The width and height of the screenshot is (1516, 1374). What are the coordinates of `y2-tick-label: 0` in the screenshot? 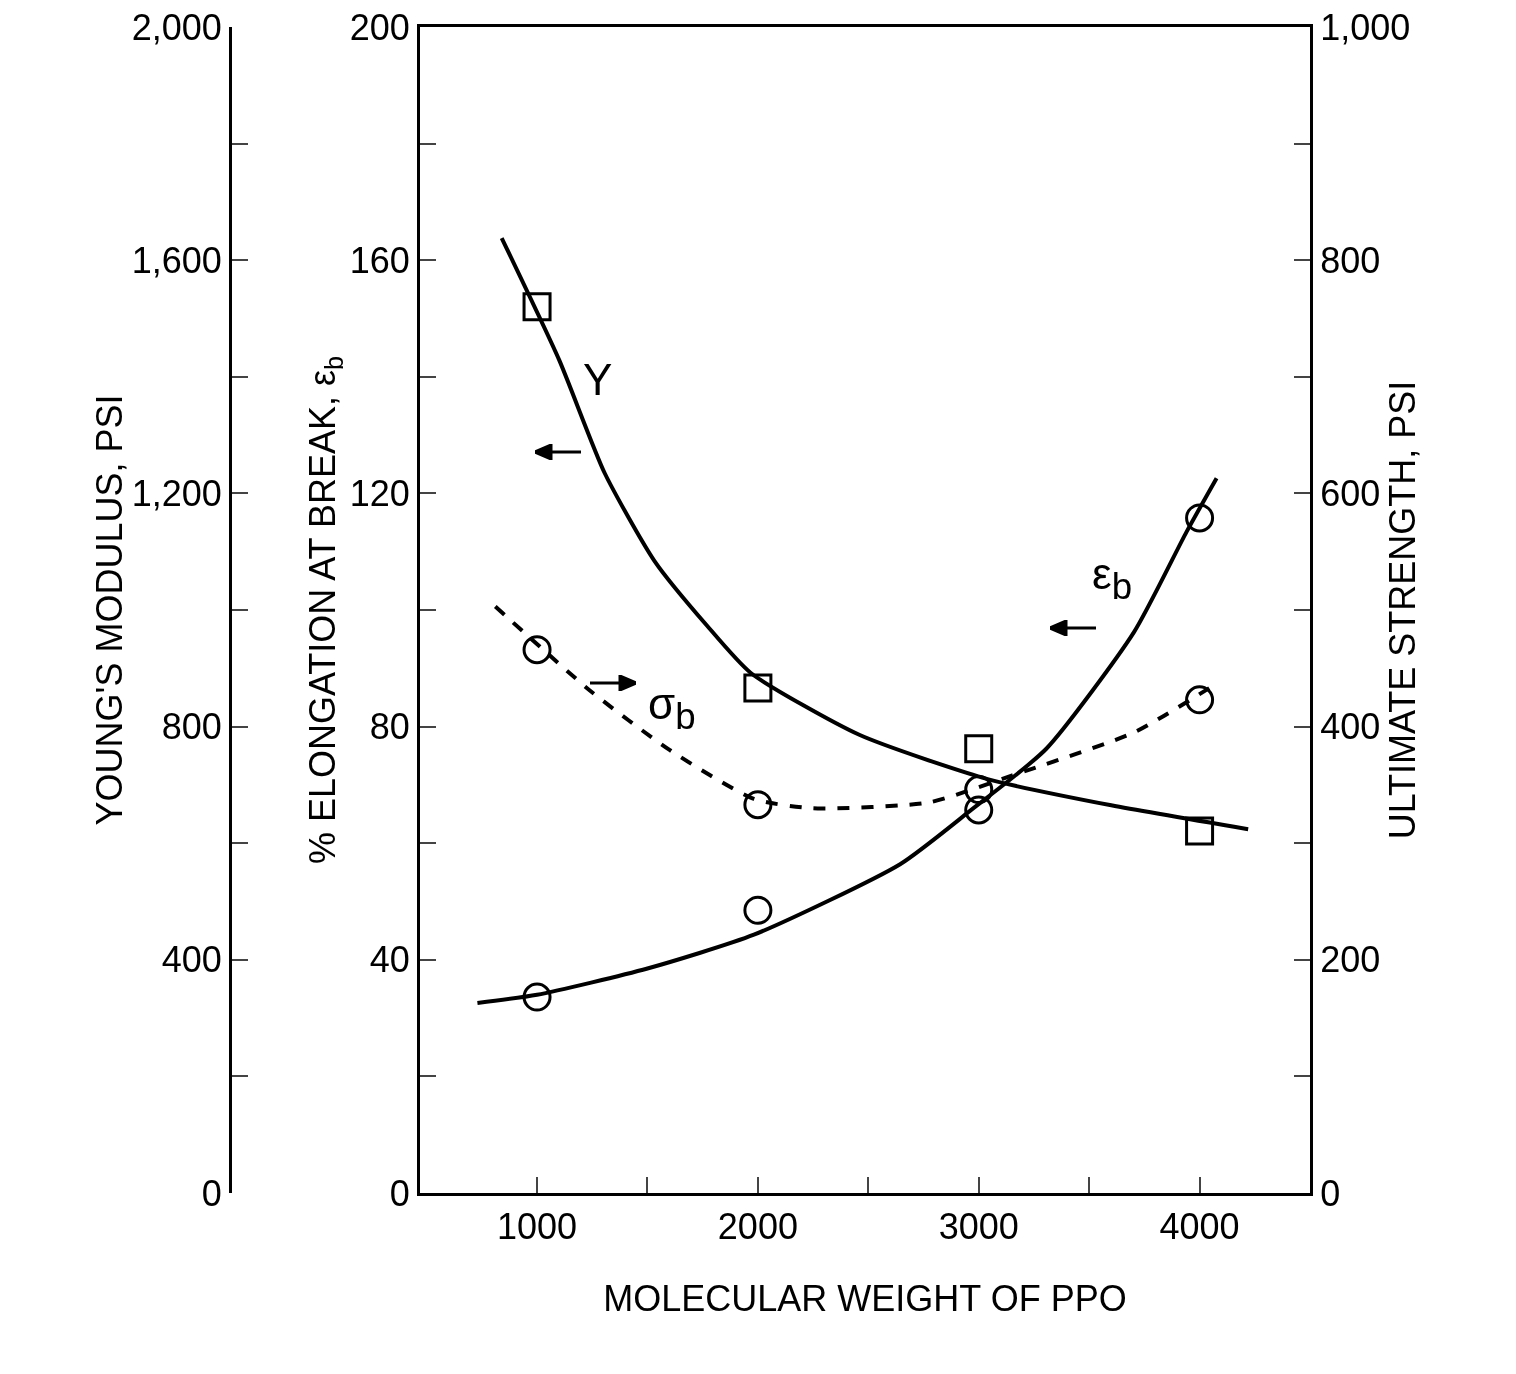 It's located at (1330, 1193).